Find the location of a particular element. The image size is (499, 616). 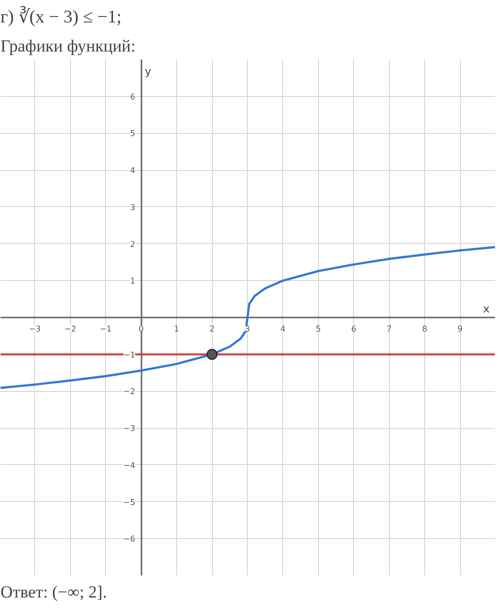

x-tick-label: 8 is located at coordinates (425, 329).